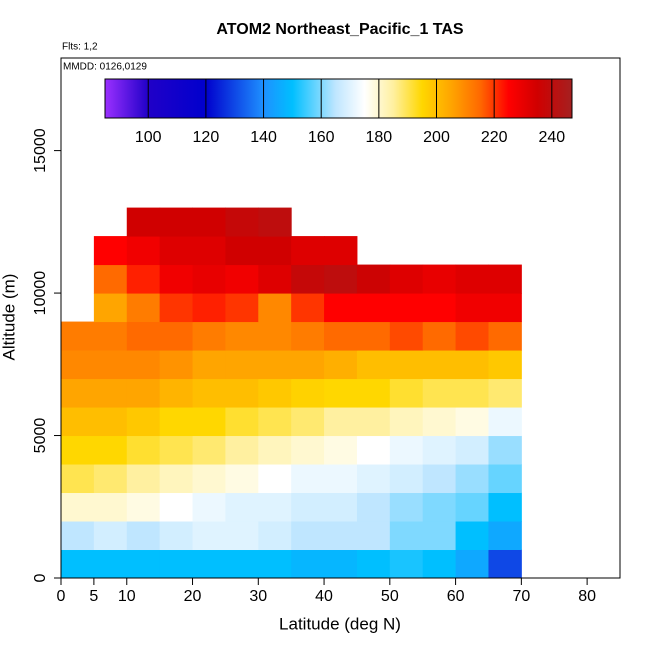 The width and height of the screenshot is (650, 650). Describe the element at coordinates (456, 596) in the screenshot. I see `x-tick-label: 60` at that location.